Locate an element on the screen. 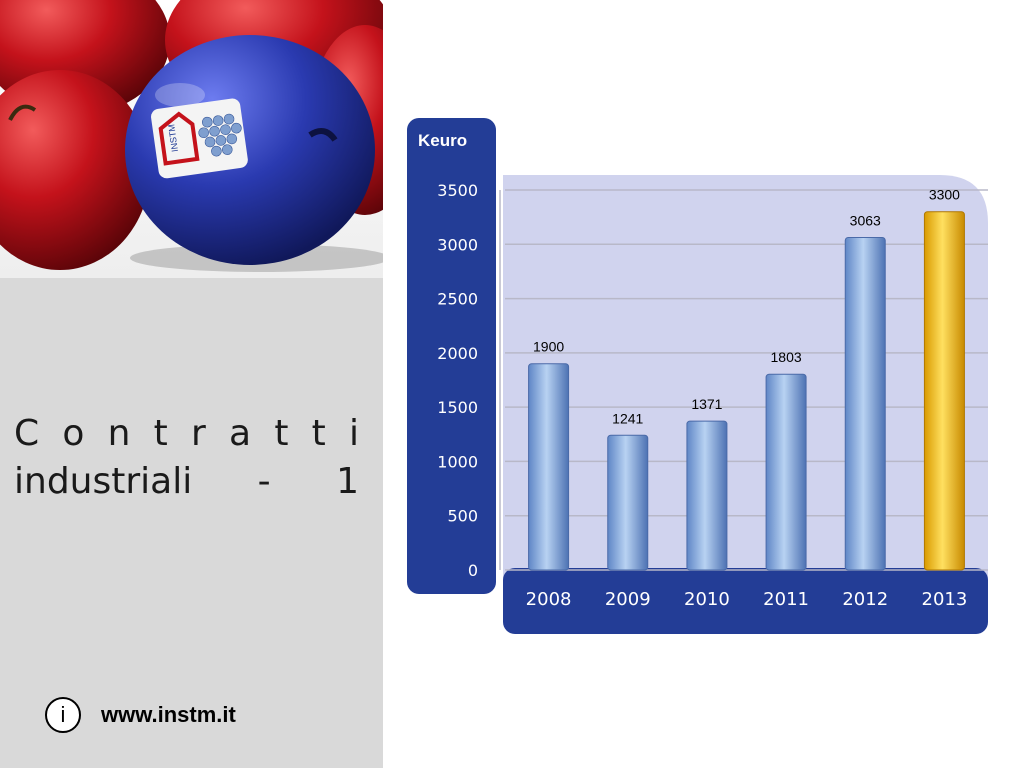 The height and width of the screenshot is (768, 1024). y-tick-label: 2000 is located at coordinates (457, 353).